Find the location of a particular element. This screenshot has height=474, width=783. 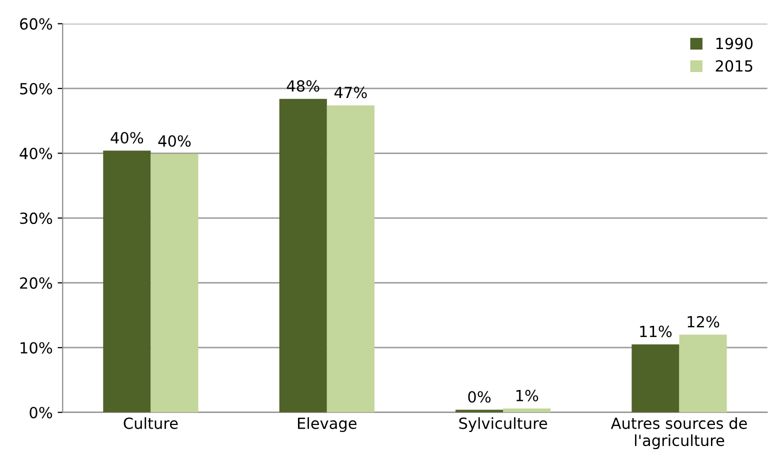

data-label: 12% is located at coordinates (704, 322).